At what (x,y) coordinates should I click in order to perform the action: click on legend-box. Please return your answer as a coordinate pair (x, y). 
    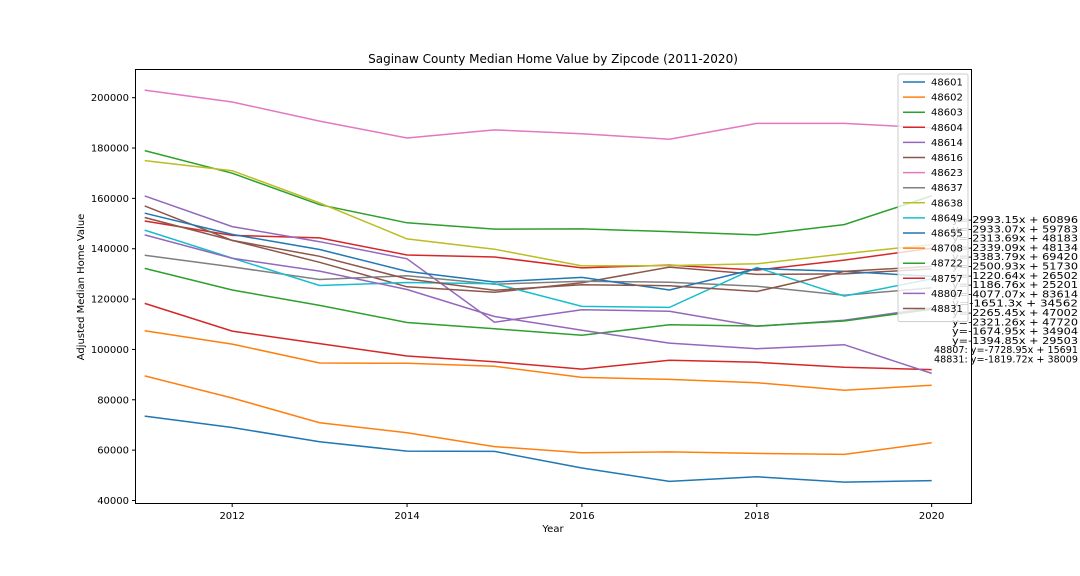
    Looking at the image, I should click on (933, 198).